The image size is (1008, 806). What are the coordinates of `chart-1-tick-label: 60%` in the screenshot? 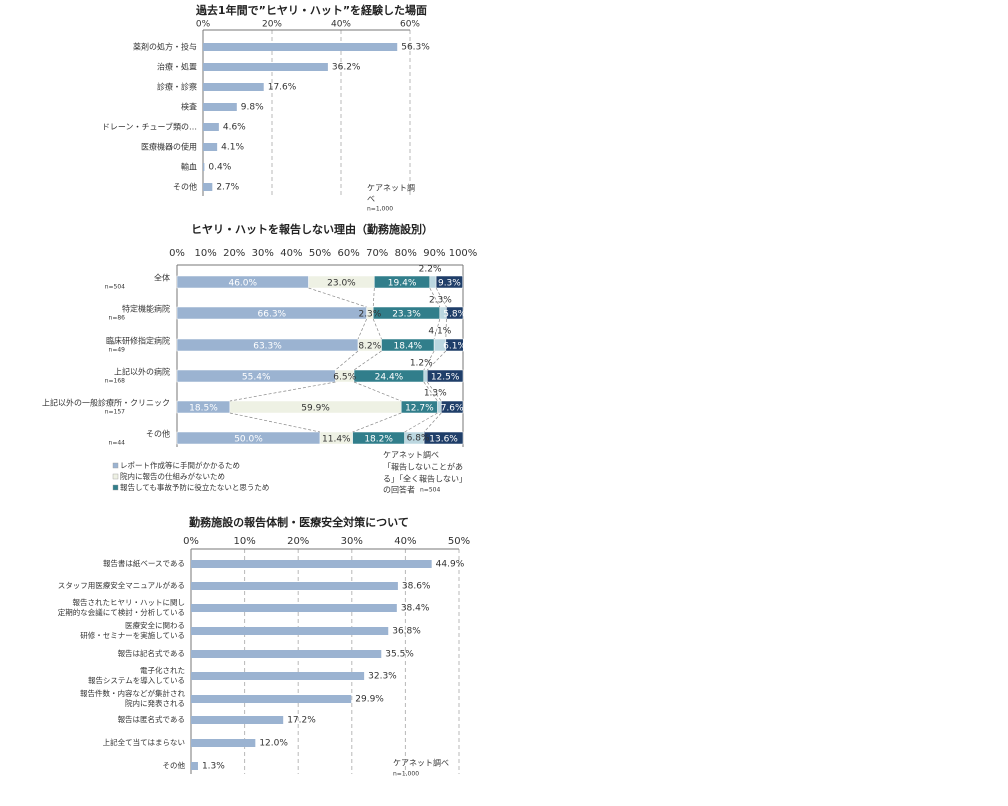 It's located at (410, 25).